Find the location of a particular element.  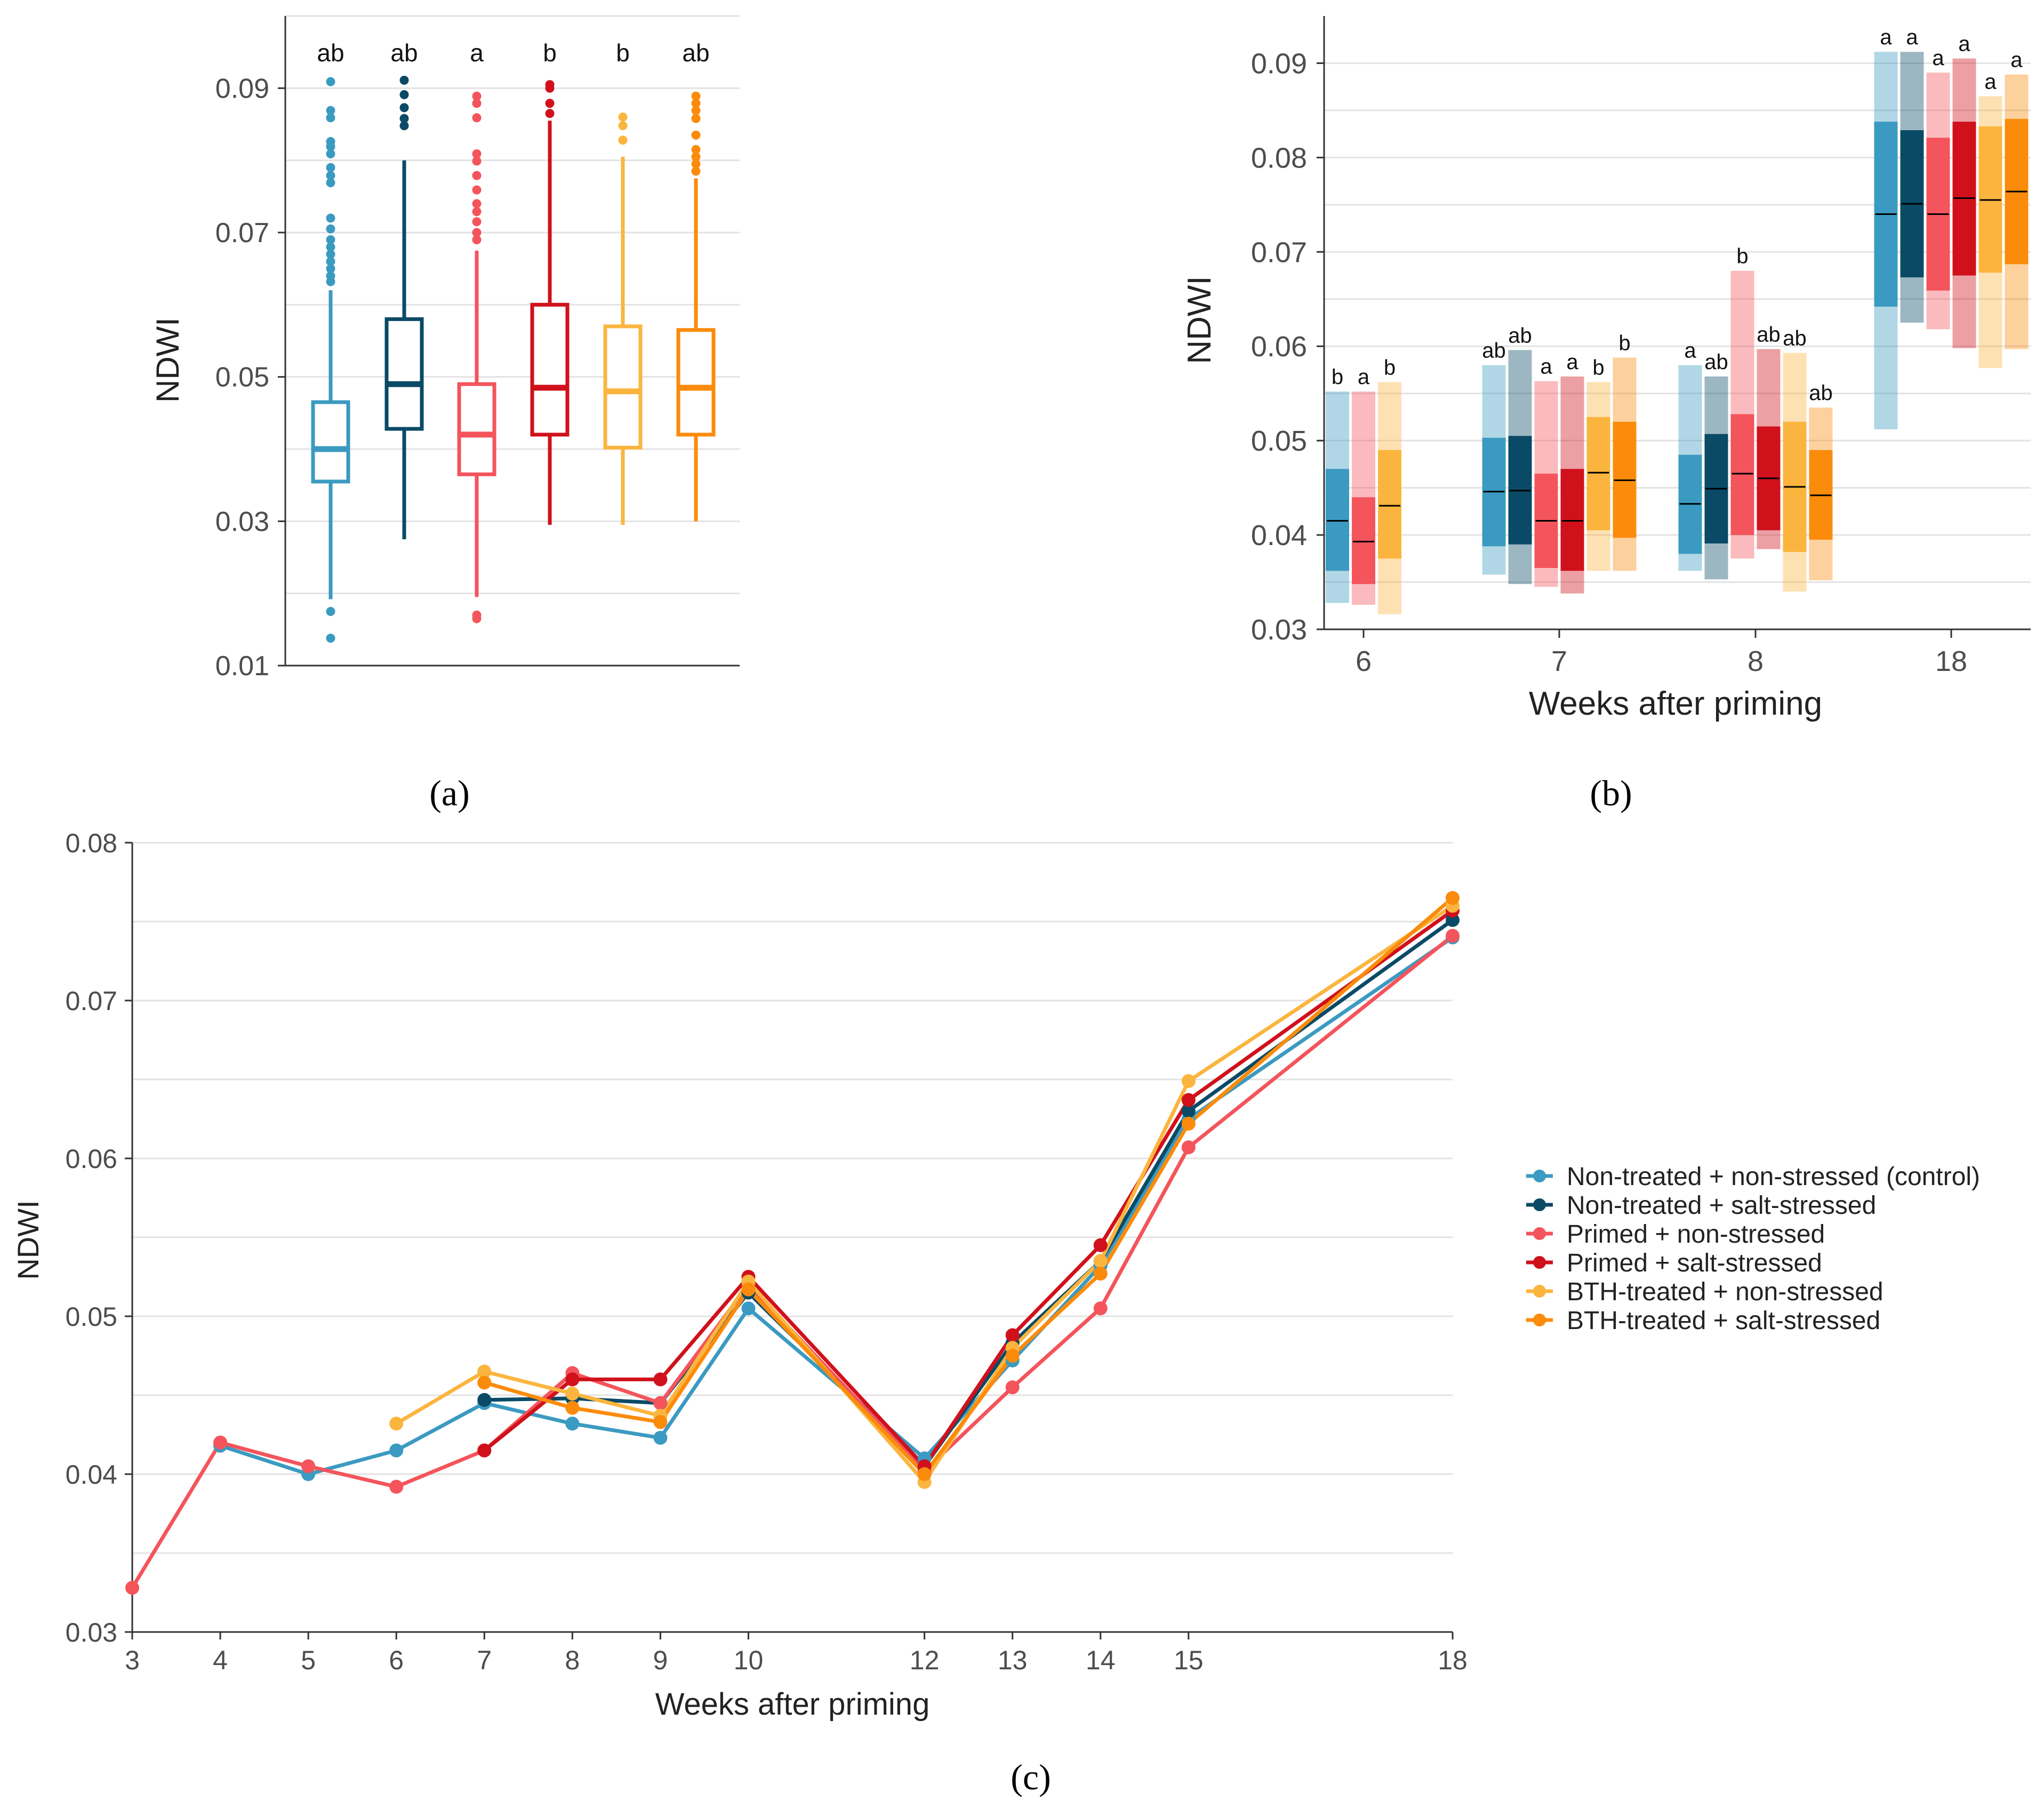

panel-b-y-tick-label: 0.06 is located at coordinates (1279, 347).